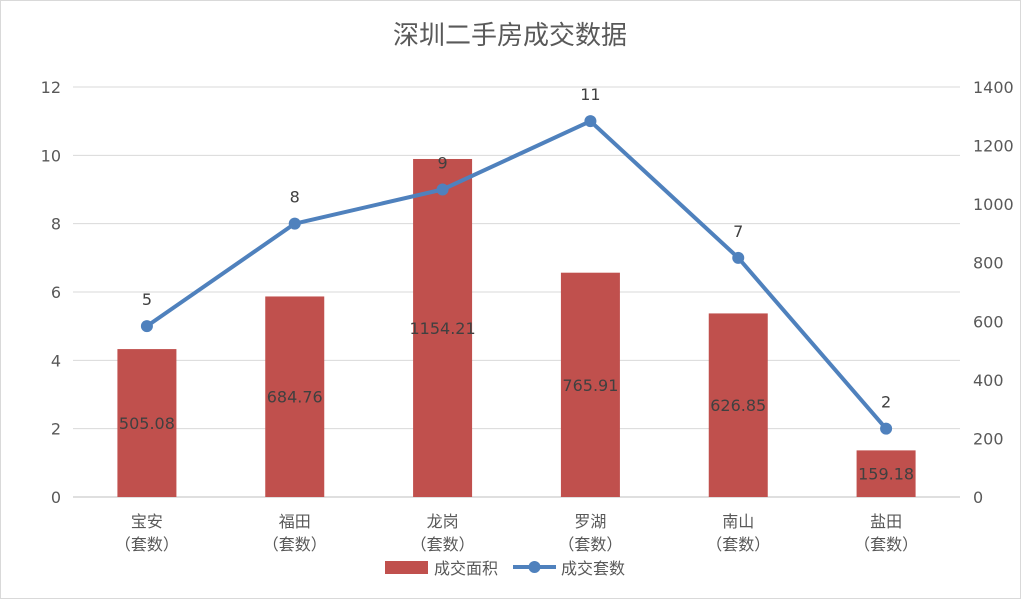 The image size is (1021, 603). Describe the element at coordinates (56, 292) in the screenshot. I see `y-left-tick-label: 6` at that location.